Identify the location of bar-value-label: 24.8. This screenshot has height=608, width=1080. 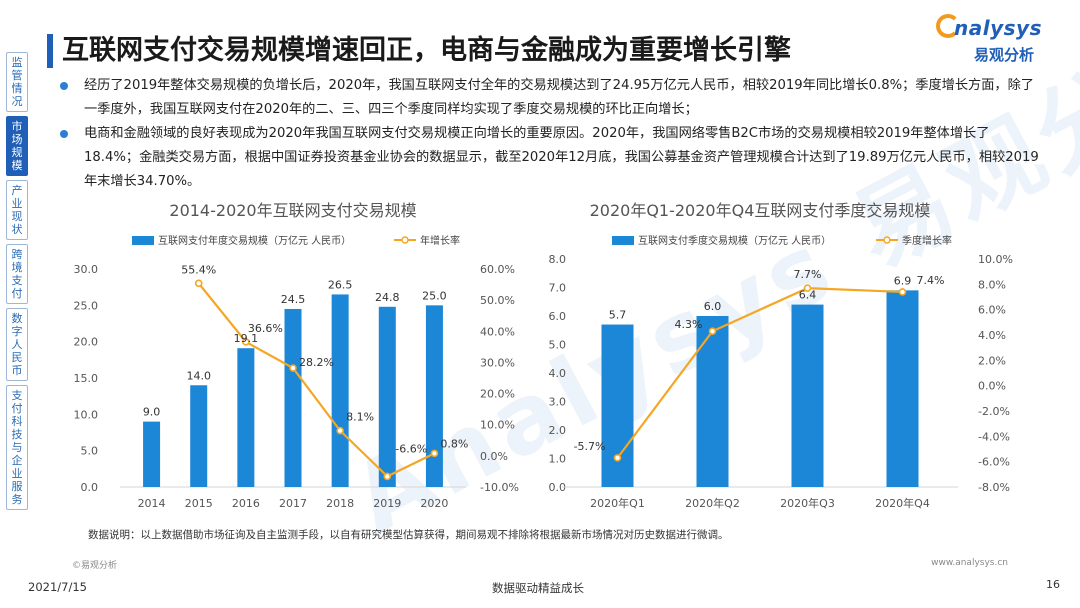
(387, 297).